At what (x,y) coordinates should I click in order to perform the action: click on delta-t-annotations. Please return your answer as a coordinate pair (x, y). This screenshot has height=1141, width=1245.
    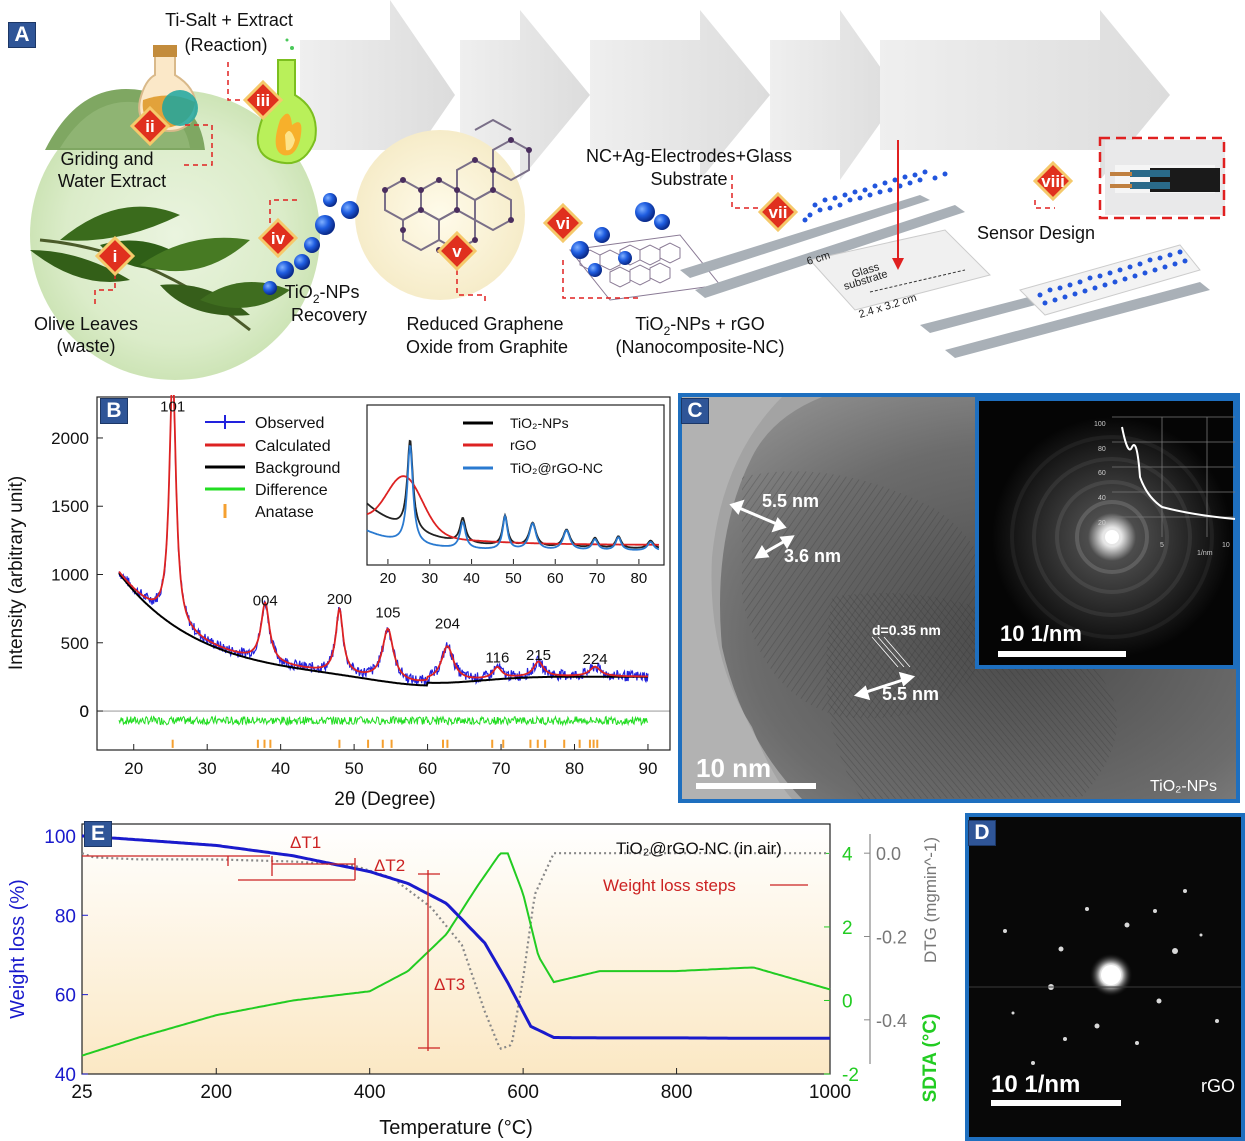
    Looking at the image, I should click on (445, 953).